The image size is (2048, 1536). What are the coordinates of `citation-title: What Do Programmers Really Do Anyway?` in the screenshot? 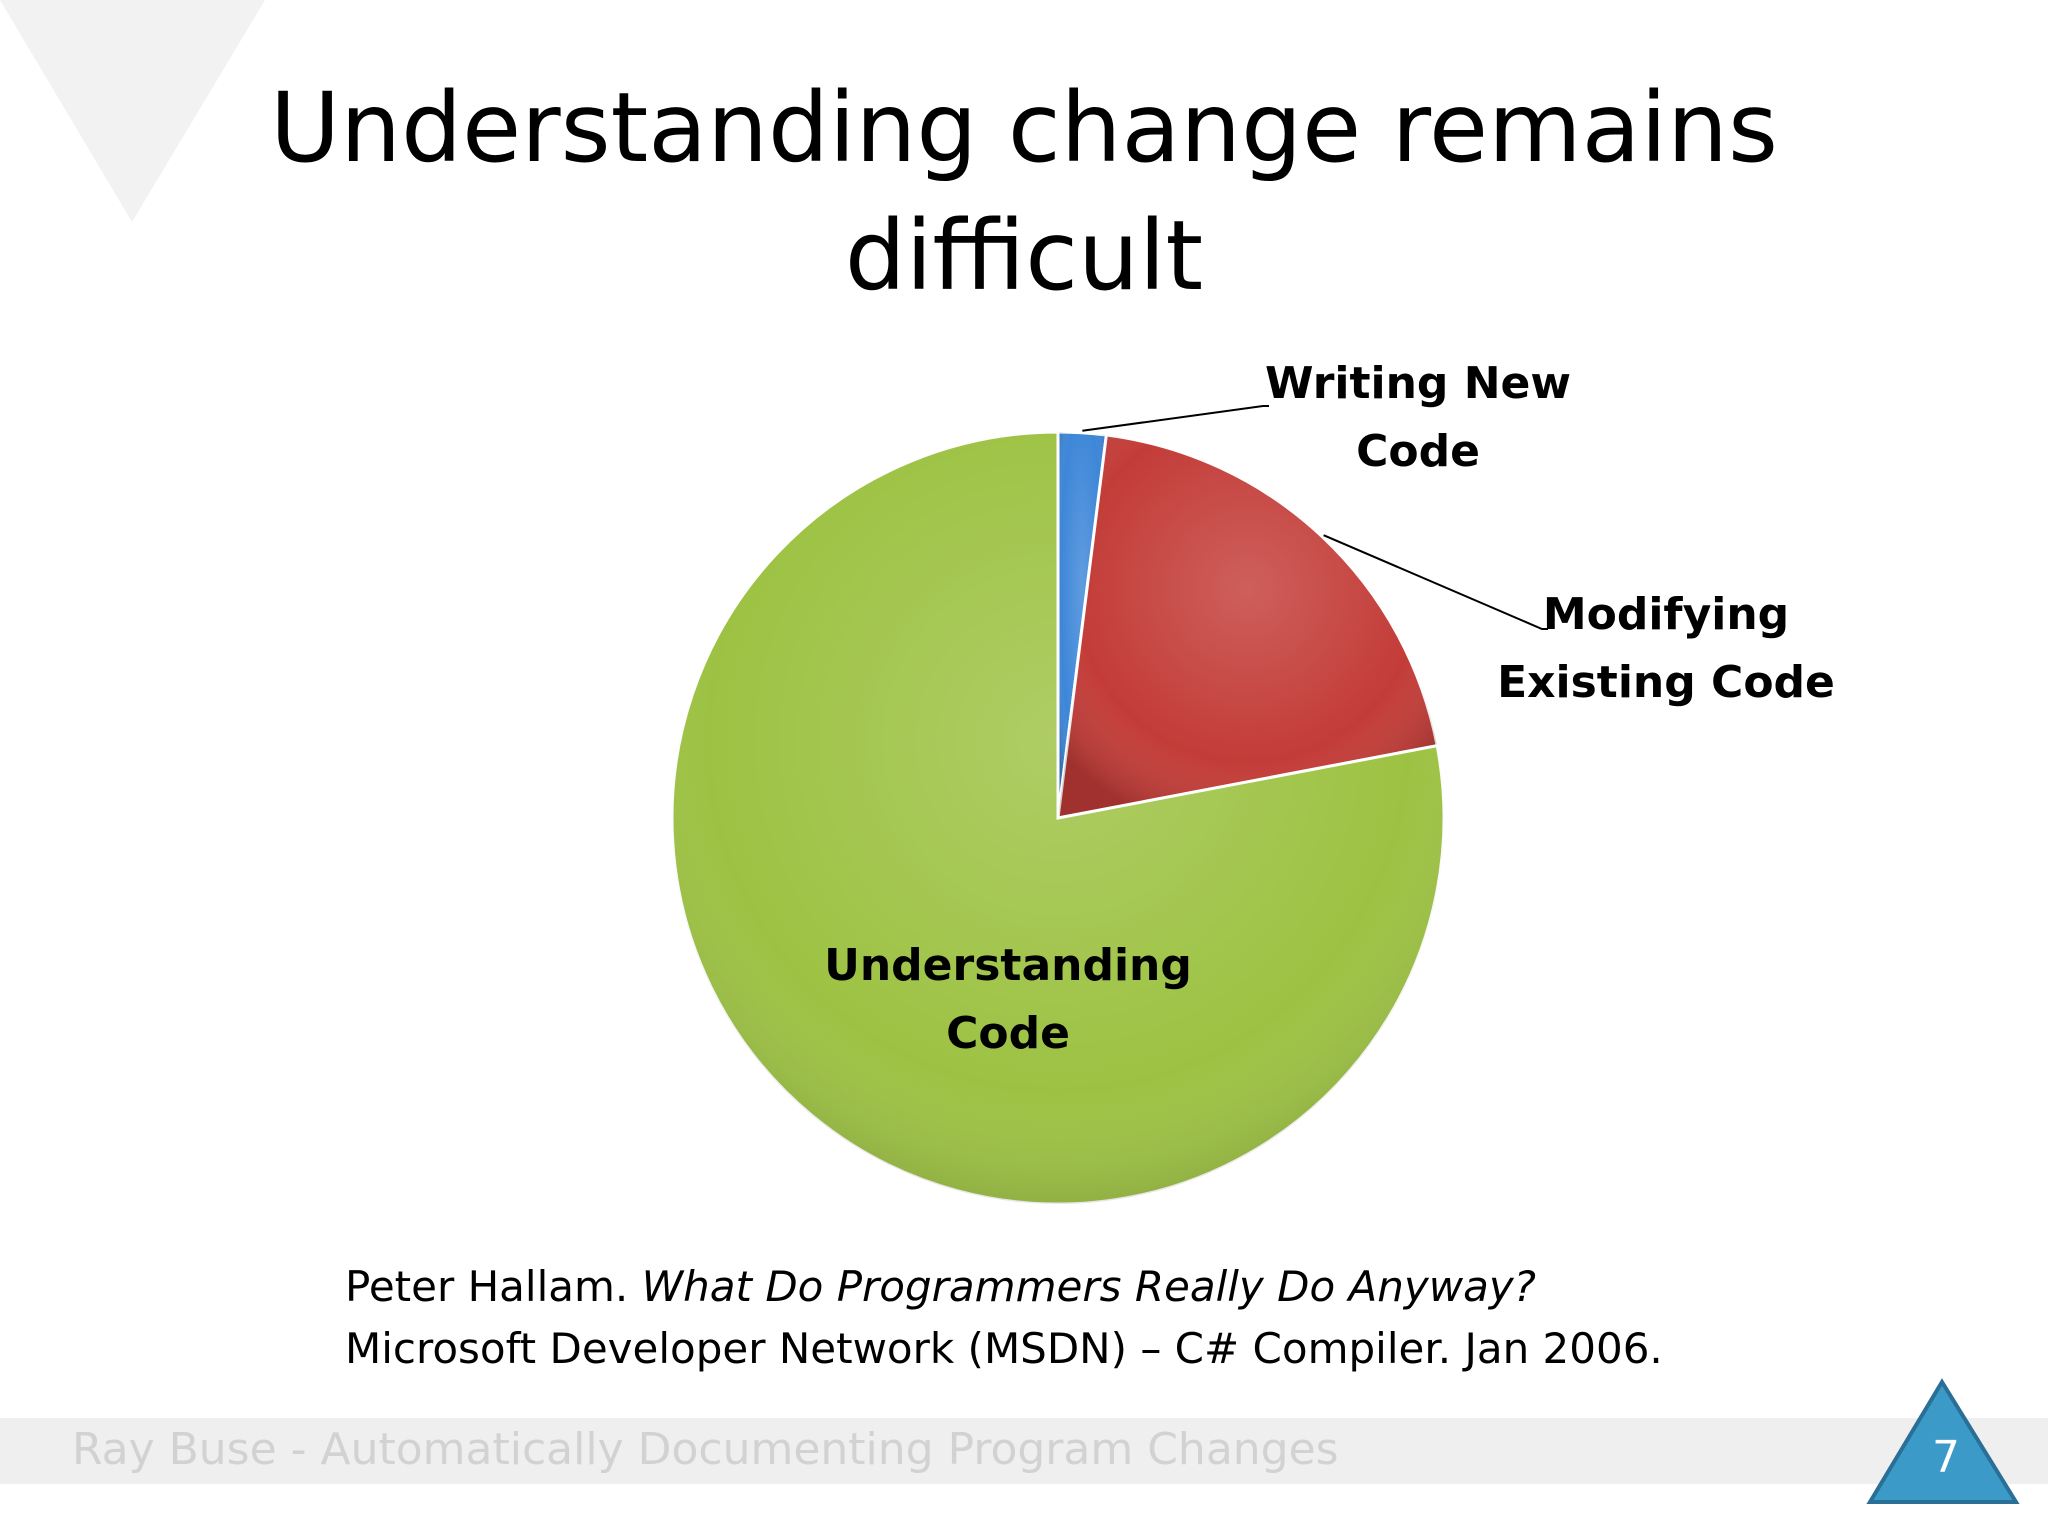 It's located at (1088, 1286).